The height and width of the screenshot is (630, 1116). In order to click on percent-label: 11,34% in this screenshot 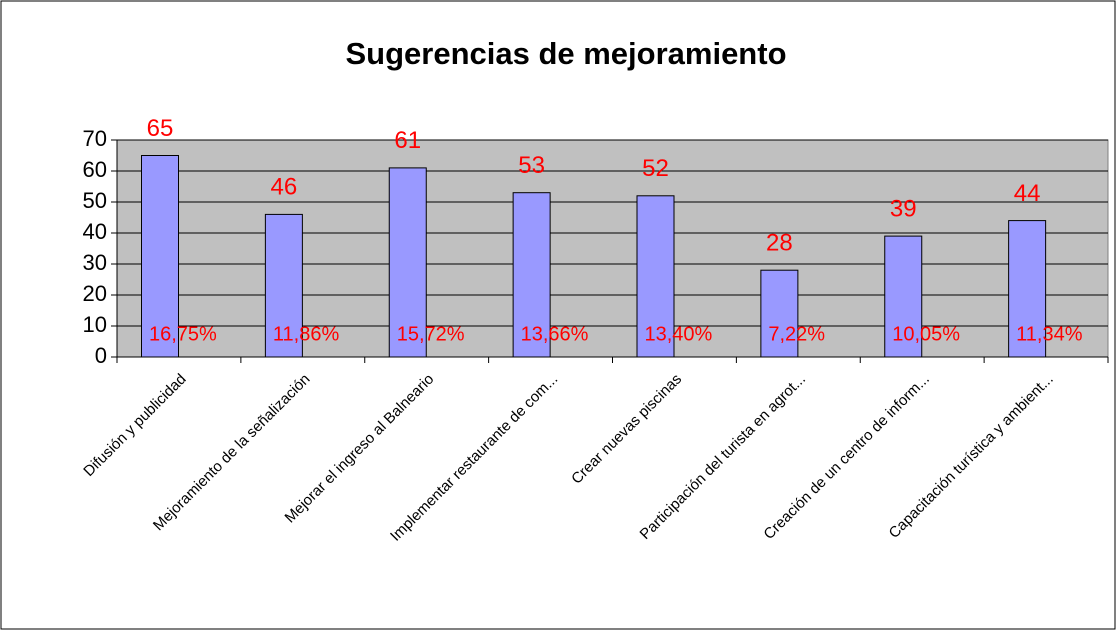, I will do `click(1049, 334)`.